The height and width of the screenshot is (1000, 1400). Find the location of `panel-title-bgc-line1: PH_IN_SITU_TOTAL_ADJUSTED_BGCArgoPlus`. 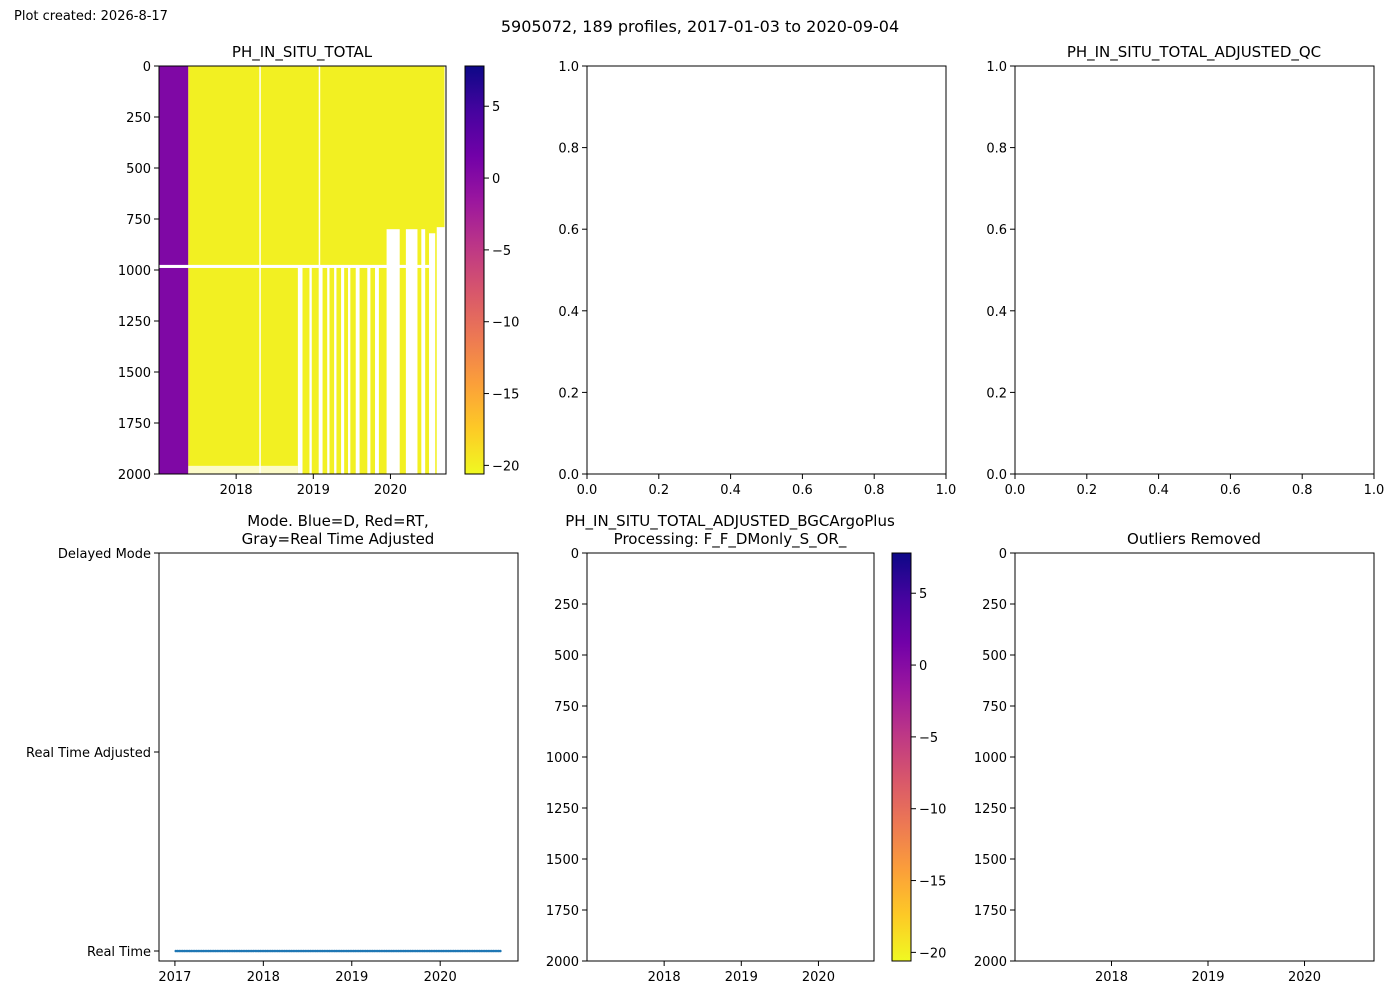

panel-title-bgc-line1: PH_IN_SITU_TOTAL_ADJUSTED_BGCArgoPlus is located at coordinates (730, 521).